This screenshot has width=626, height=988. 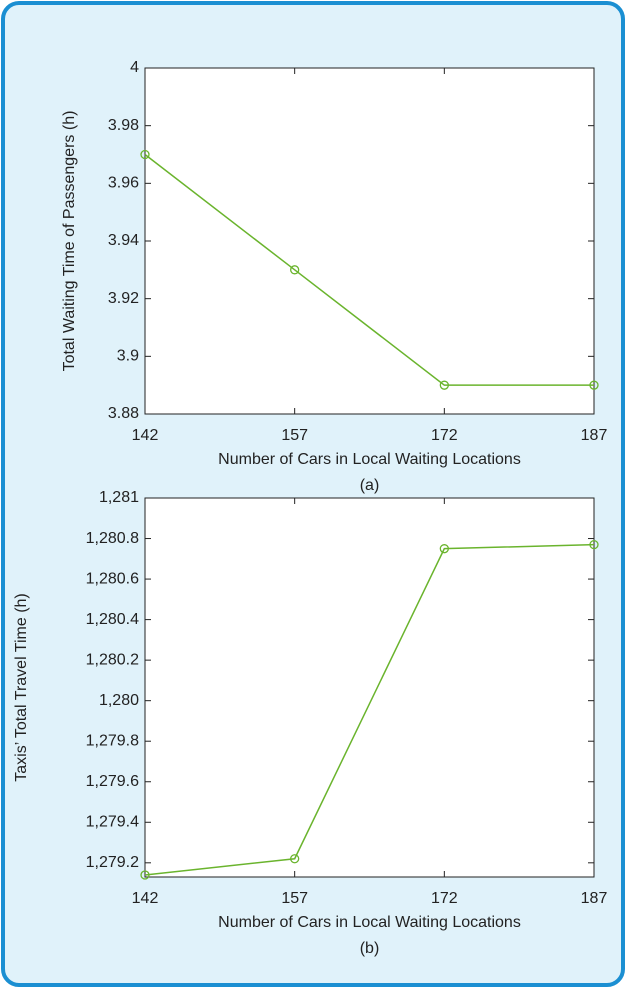 What do you see at coordinates (112, 578) in the screenshot?
I see `y-tick-label: 1,280.6` at bounding box center [112, 578].